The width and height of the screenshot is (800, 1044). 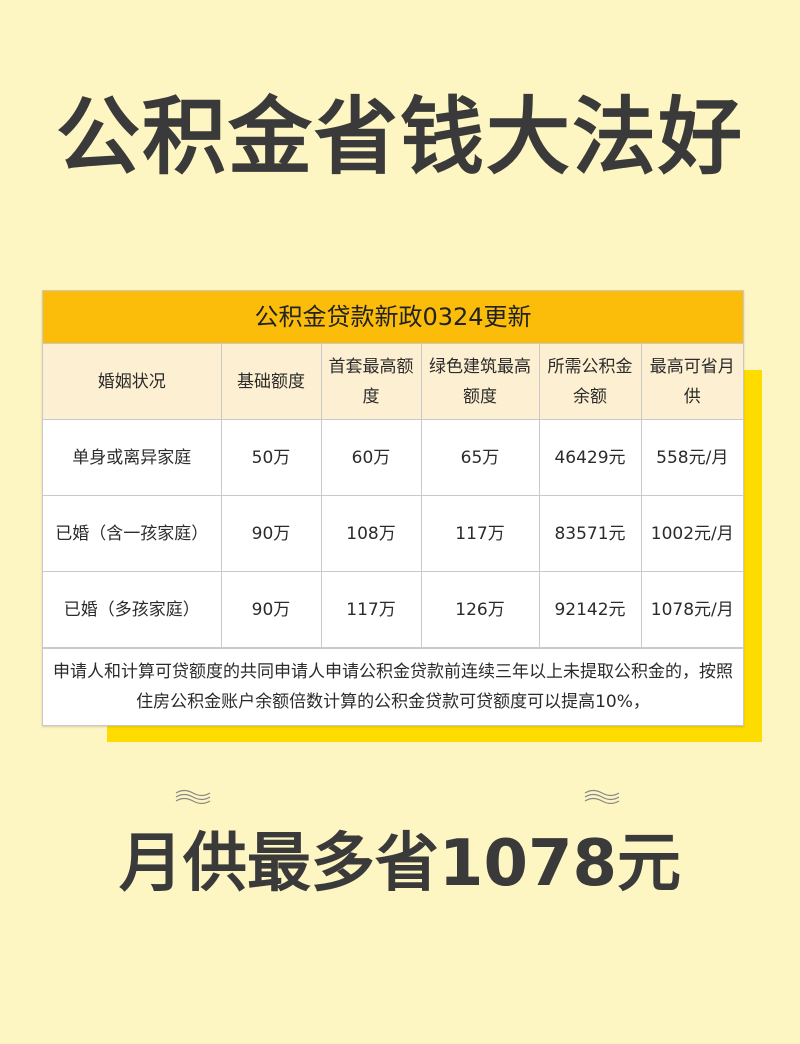 I want to click on table-caption: 公积金贷款新政0324更新, so click(x=393, y=317).